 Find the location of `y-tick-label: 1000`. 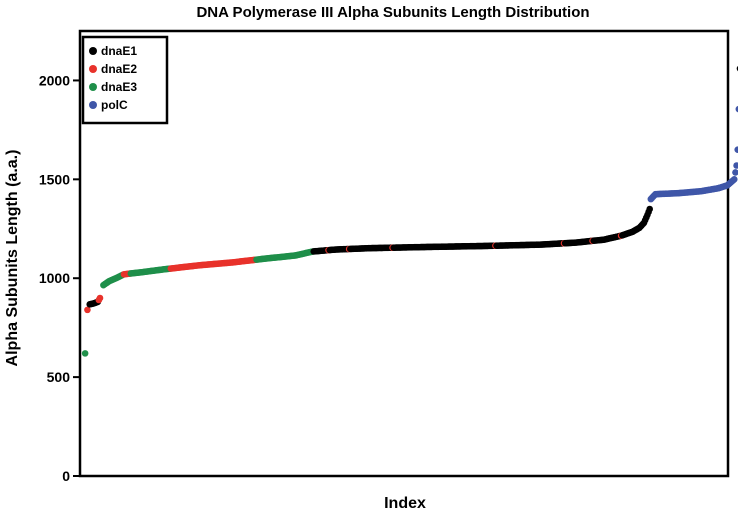

y-tick-label: 1000 is located at coordinates (54, 278).